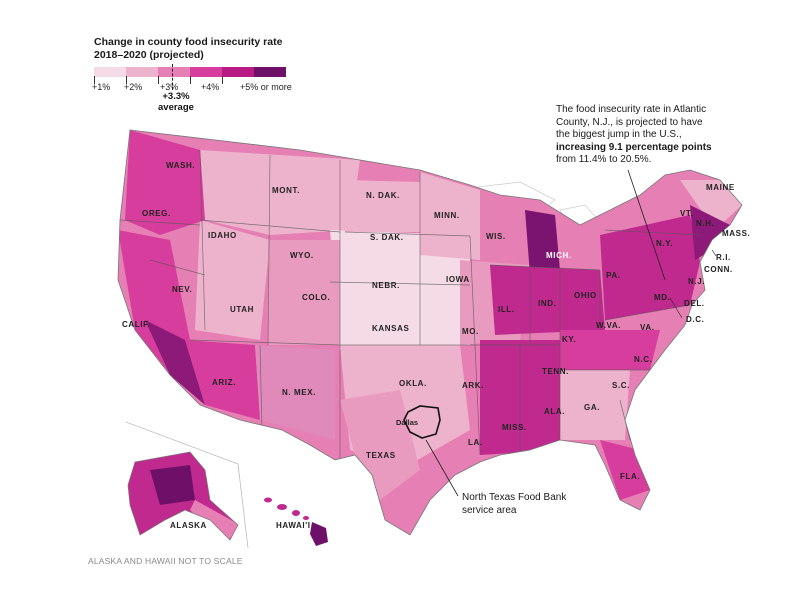  What do you see at coordinates (676, 308) in the screenshot?
I see `dc-pointer-line` at bounding box center [676, 308].